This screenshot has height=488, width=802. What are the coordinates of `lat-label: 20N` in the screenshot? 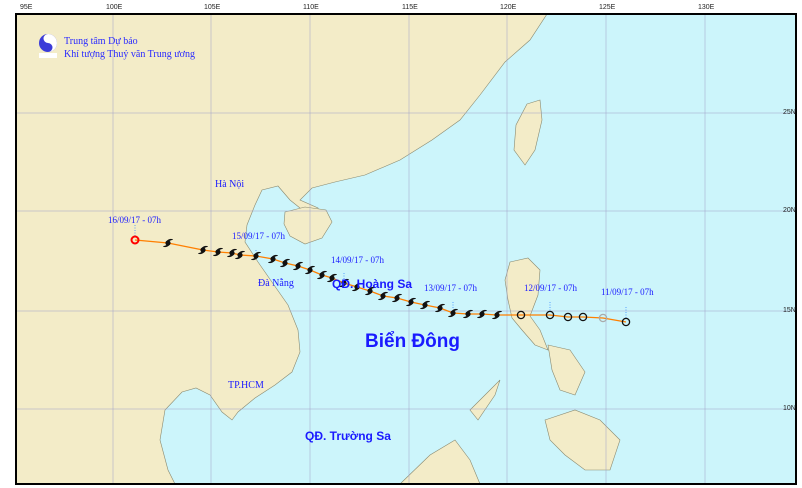 It's located at (789, 210).